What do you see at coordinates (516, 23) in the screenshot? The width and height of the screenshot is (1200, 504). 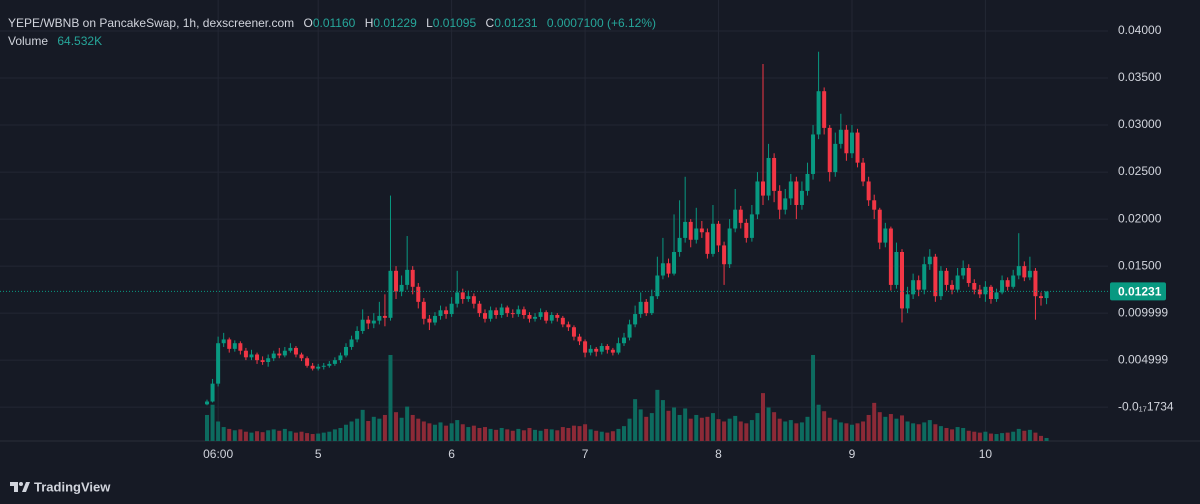 I see `ohlc-value: 0.01231` at bounding box center [516, 23].